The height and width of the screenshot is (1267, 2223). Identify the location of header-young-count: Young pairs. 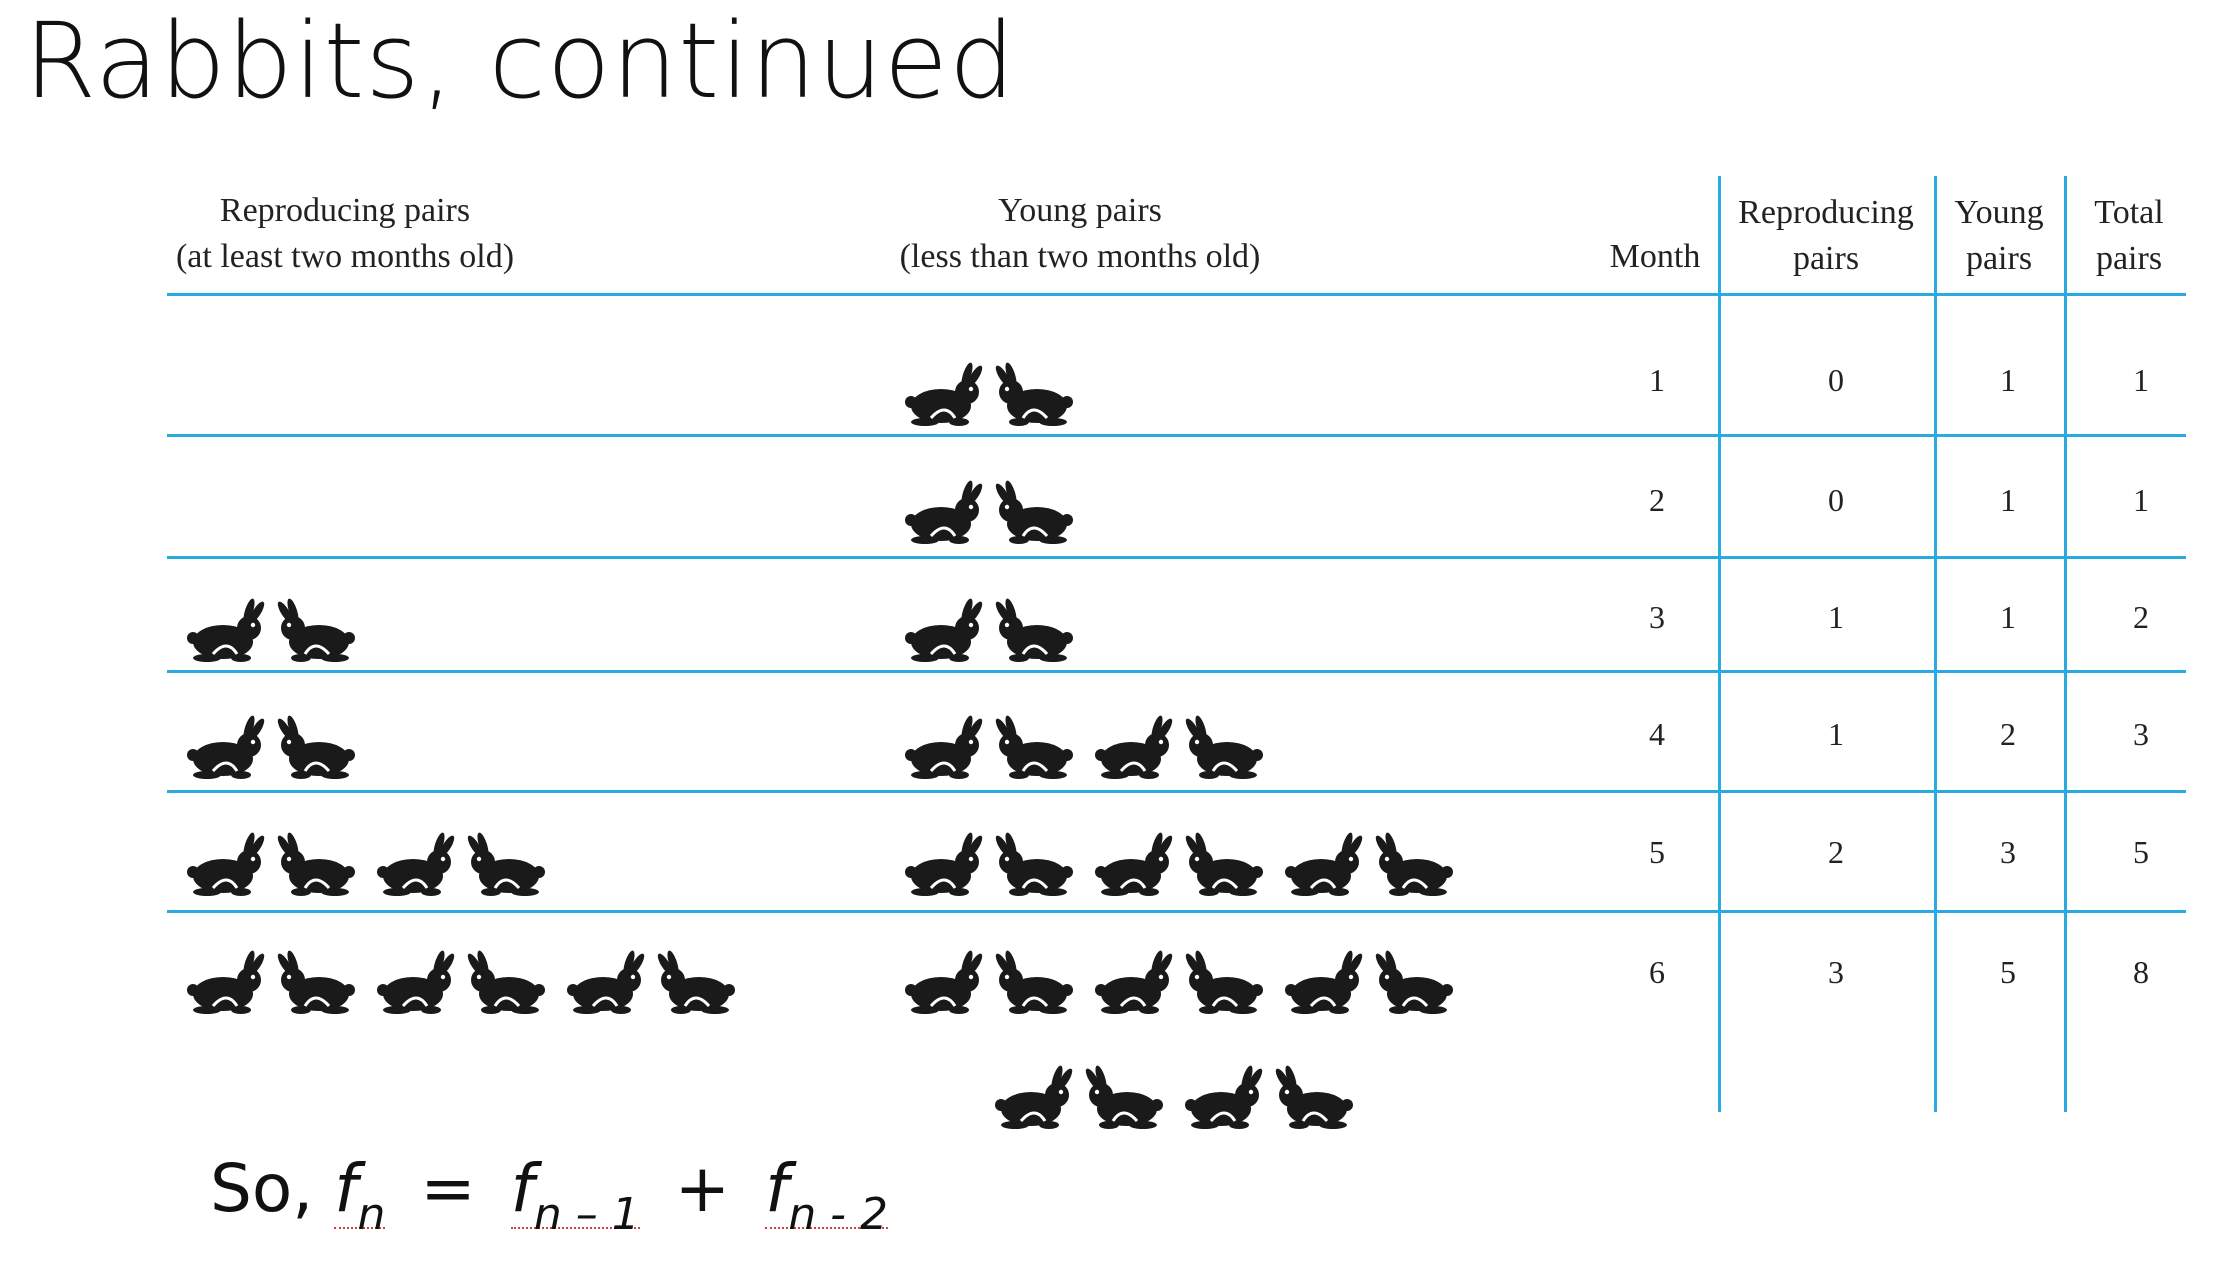
(1999, 235).